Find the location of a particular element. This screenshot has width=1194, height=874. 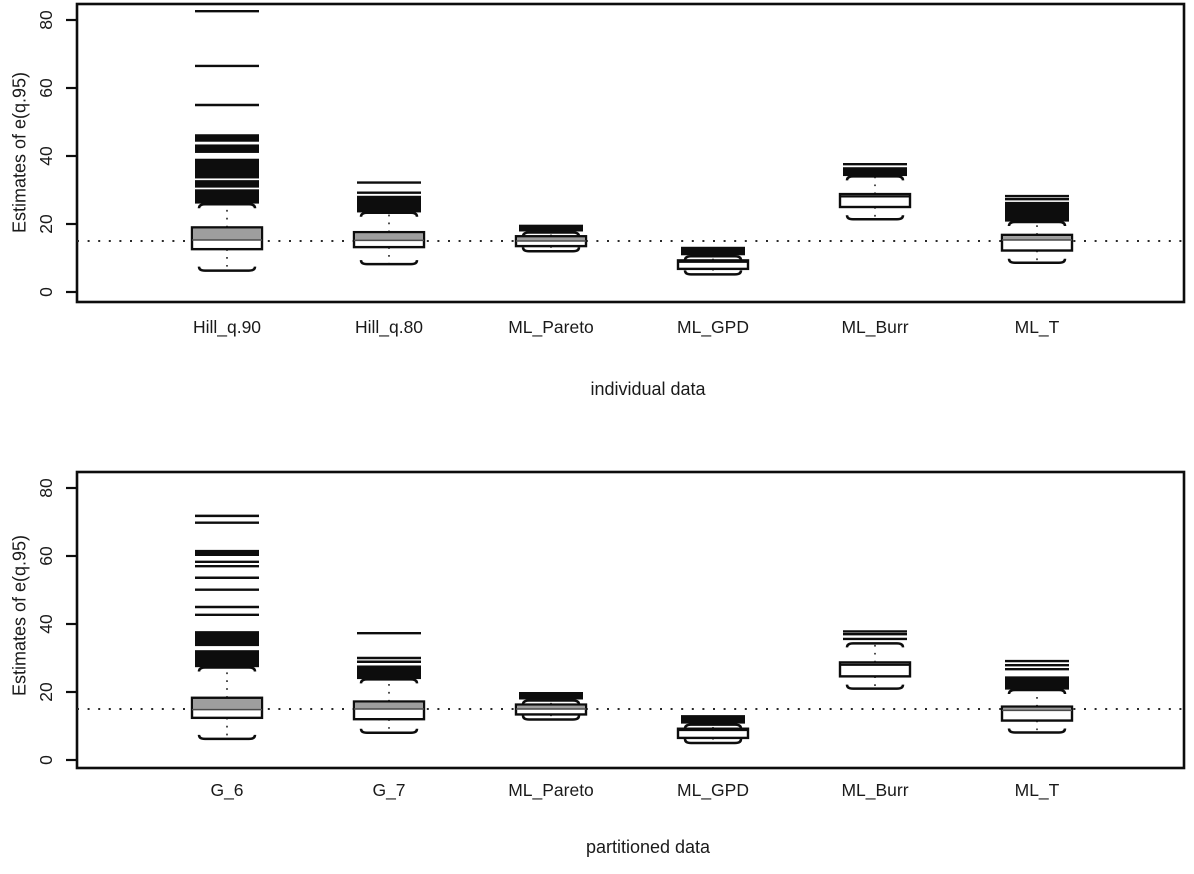

panel1-box-ml-burr-outlier-band is located at coordinates (875, 172).